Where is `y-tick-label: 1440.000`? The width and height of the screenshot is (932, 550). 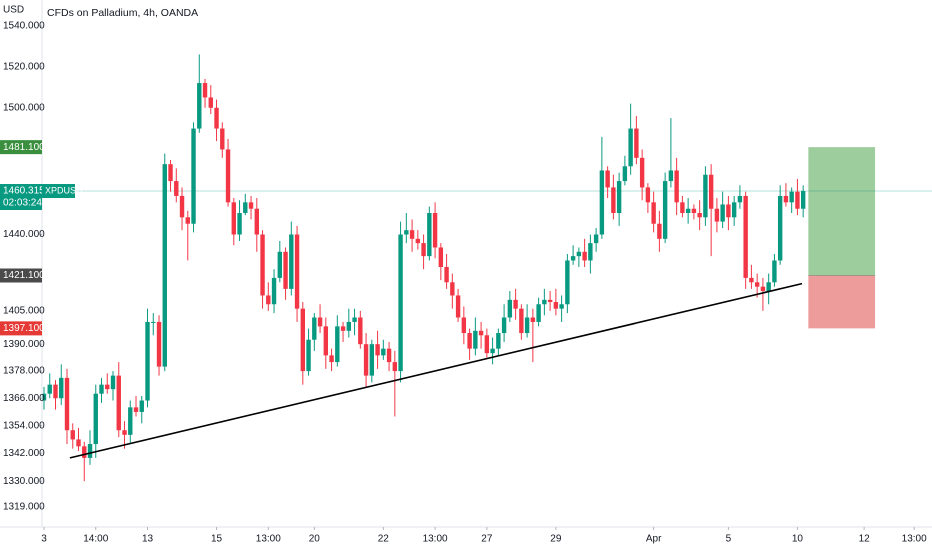 y-tick-label: 1440.000 is located at coordinates (24, 234).